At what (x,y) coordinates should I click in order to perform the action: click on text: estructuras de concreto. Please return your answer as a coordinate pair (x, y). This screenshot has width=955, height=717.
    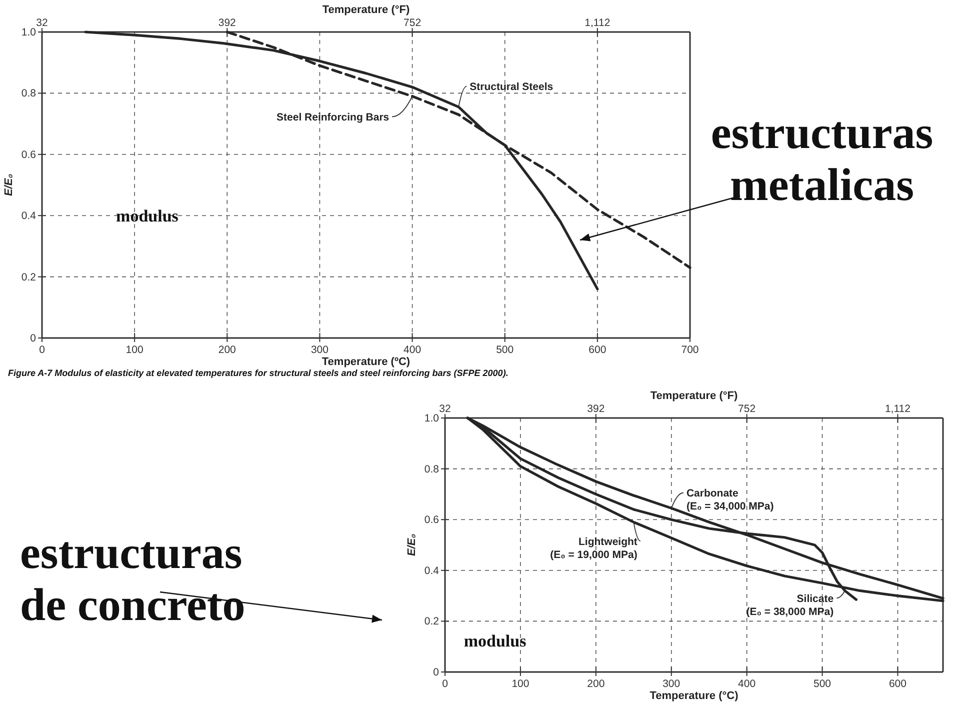
    Looking at the image, I should click on (133, 578).